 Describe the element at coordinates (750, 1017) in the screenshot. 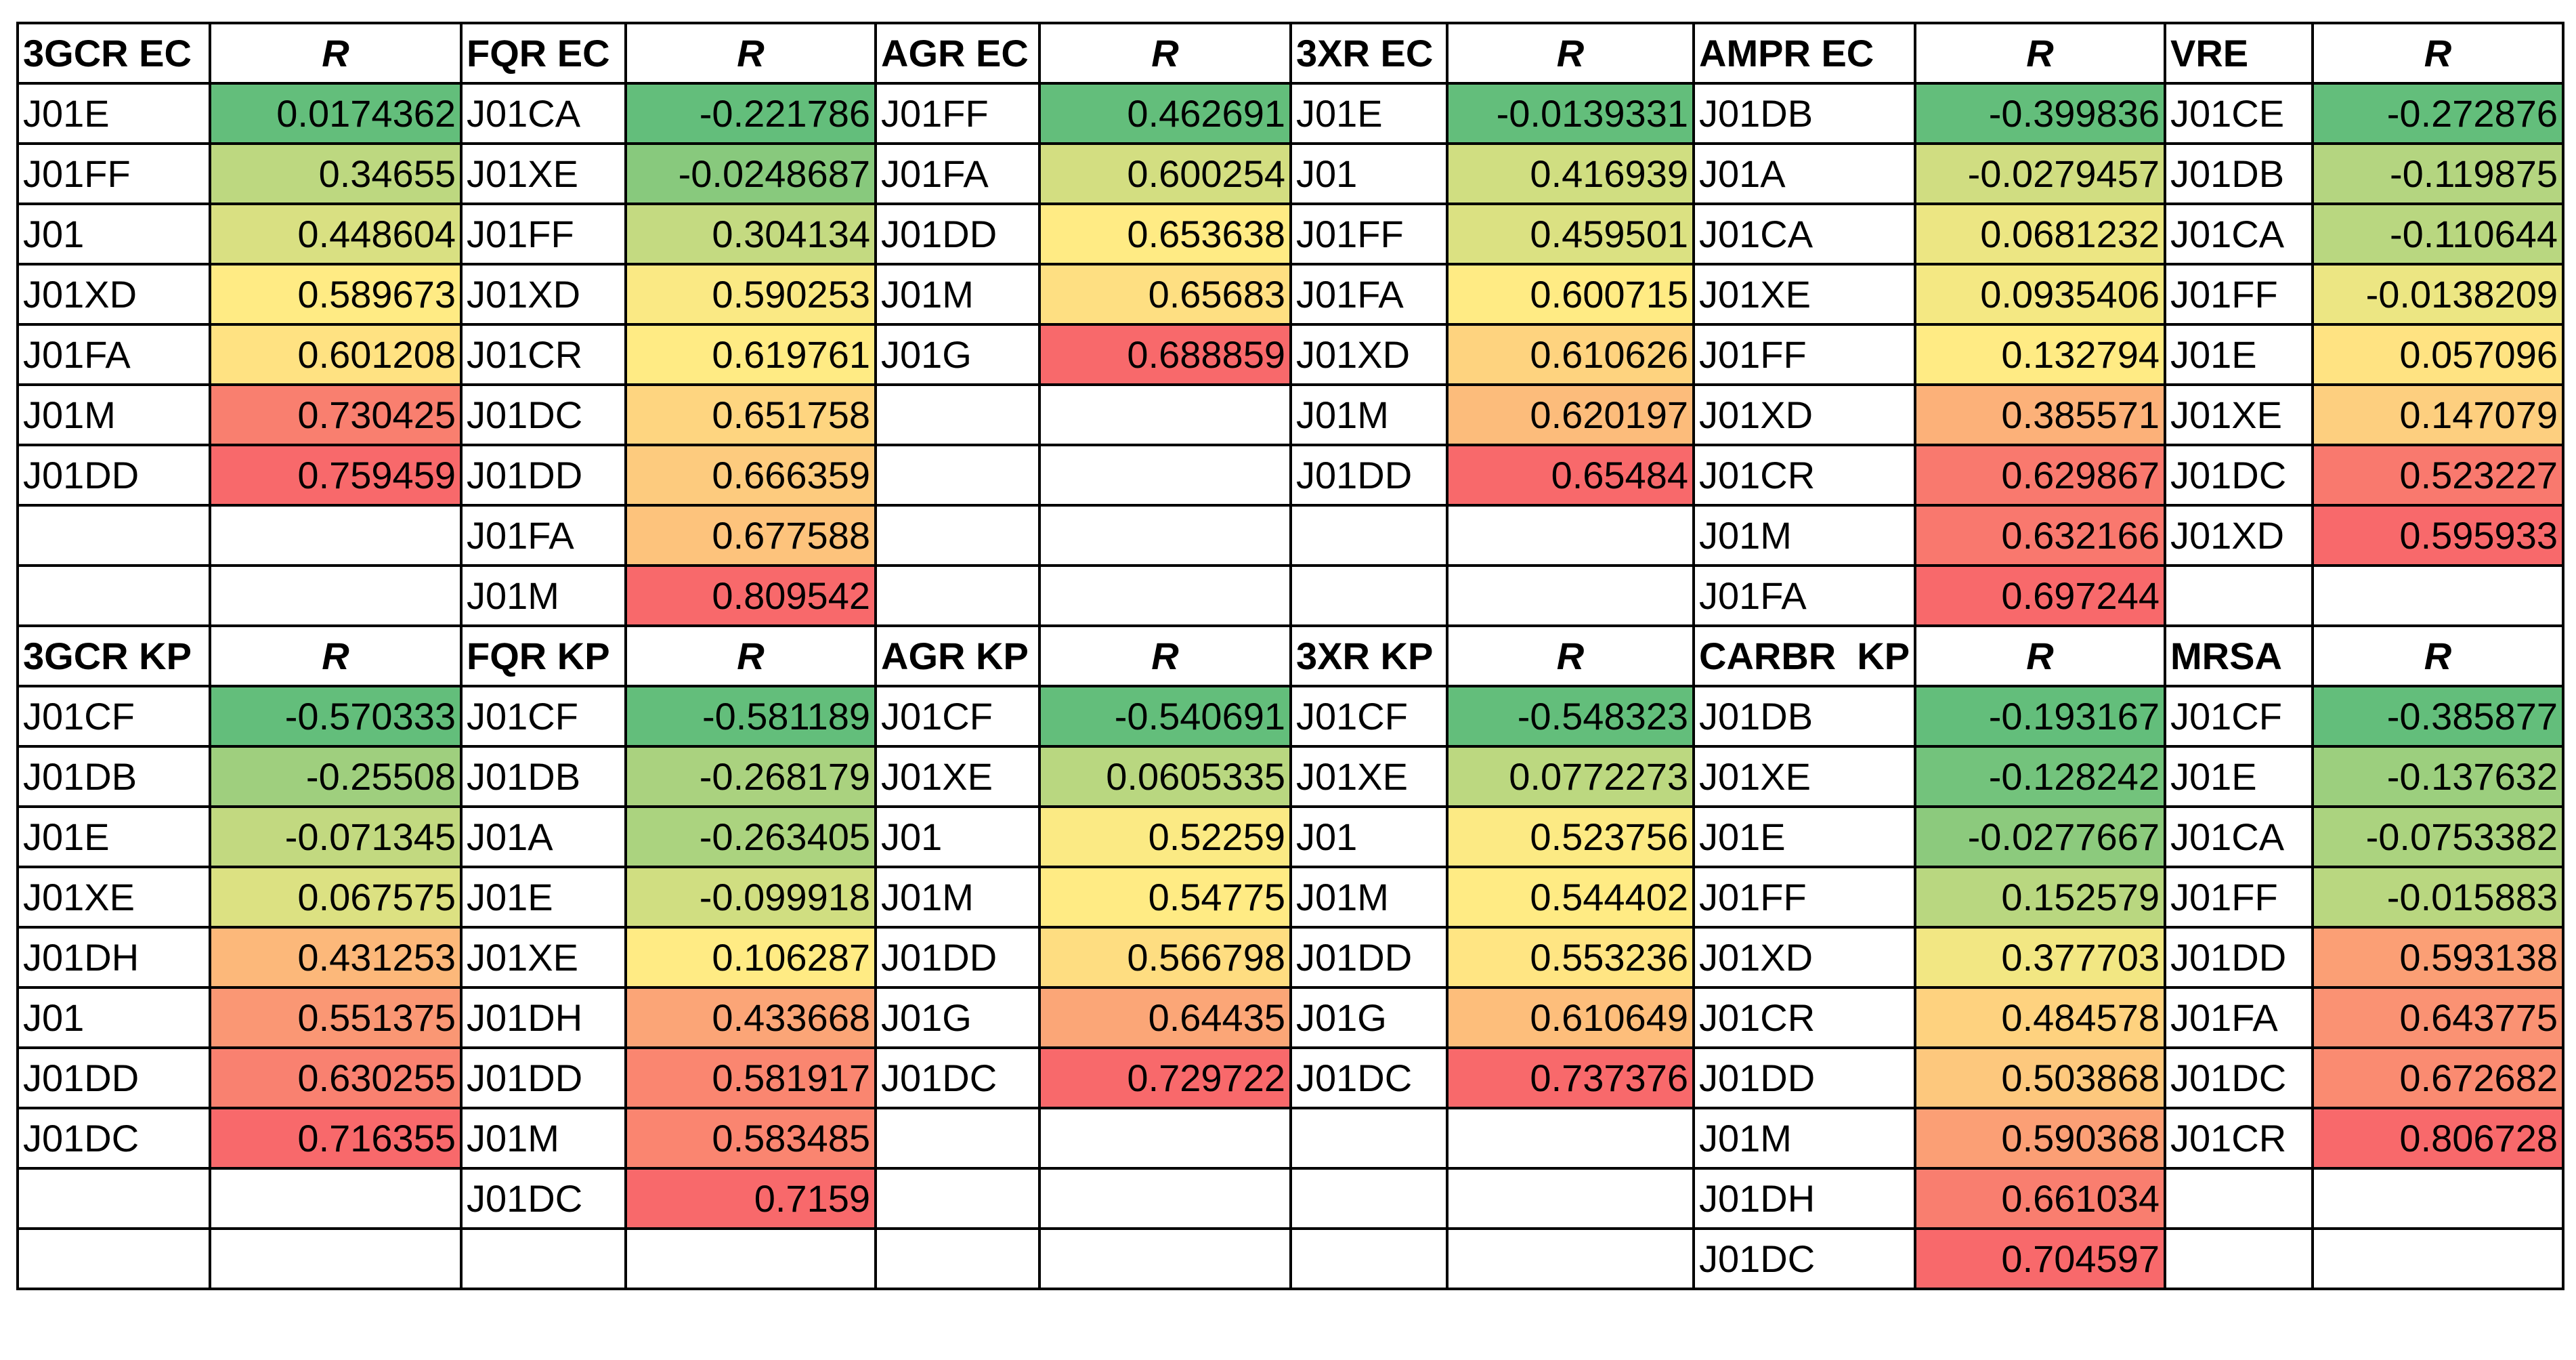

I see `r-value: 0.433668` at that location.